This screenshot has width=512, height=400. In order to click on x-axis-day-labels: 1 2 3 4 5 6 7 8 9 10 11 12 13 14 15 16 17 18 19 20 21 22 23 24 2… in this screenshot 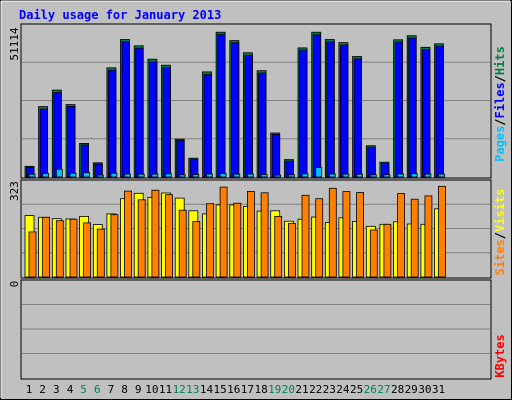, I will do `click(235, 389)`.